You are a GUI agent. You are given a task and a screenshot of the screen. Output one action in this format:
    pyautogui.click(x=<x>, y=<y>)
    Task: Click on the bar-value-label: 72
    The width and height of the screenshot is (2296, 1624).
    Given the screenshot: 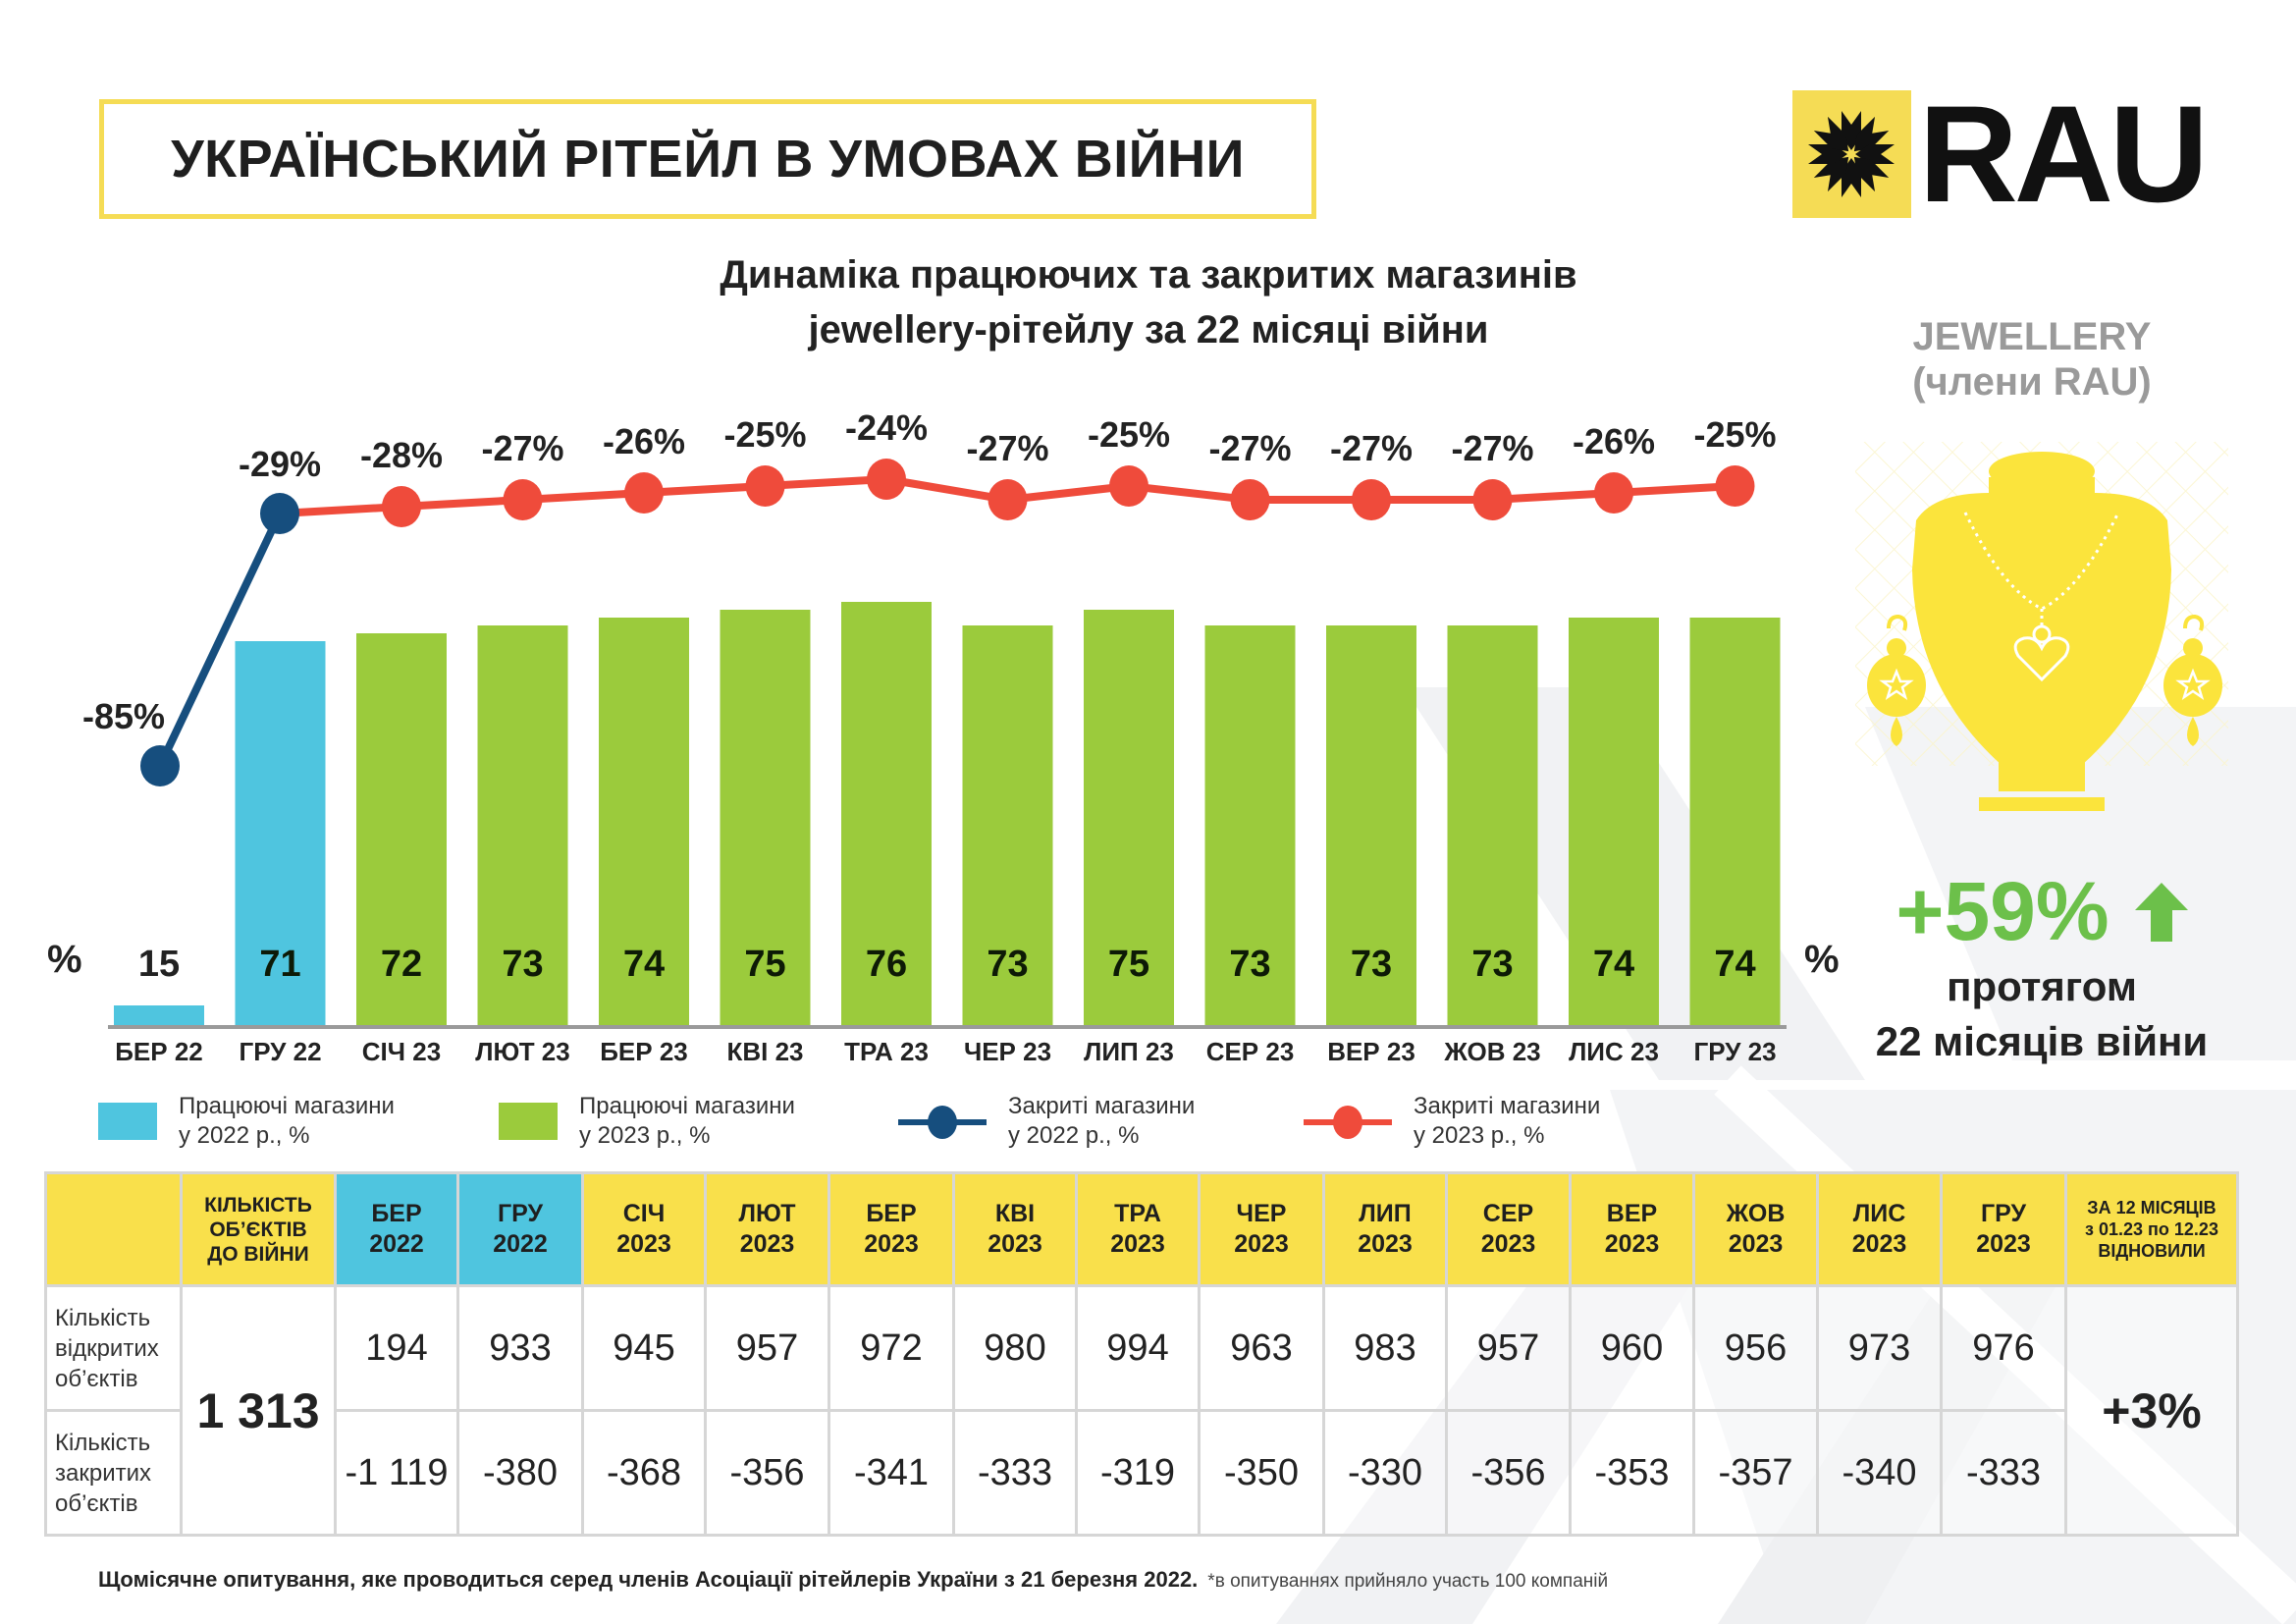 What is the action you would take?
    pyautogui.click(x=401, y=964)
    